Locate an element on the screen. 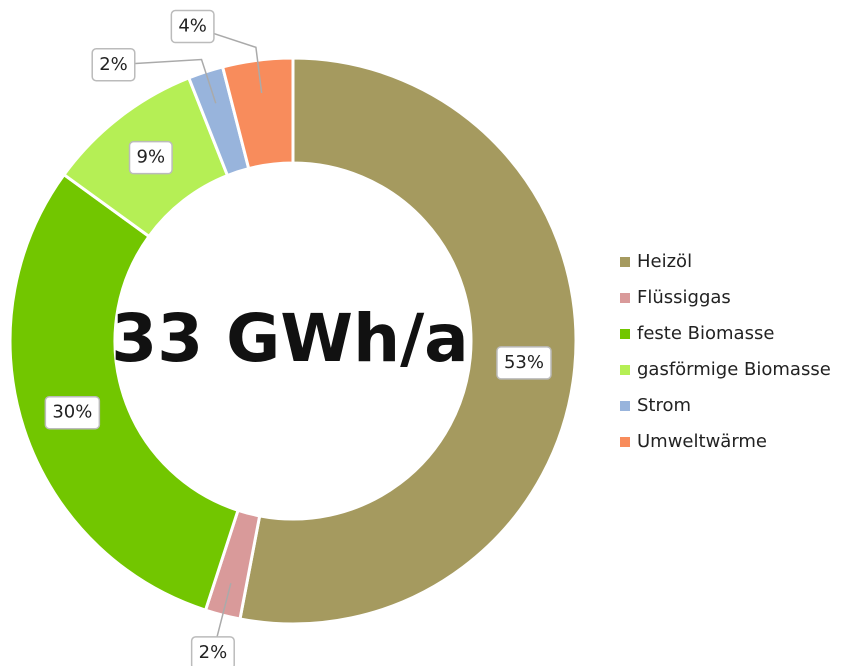 The width and height of the screenshot is (859, 666). legend-label: Strom is located at coordinates (664, 405).